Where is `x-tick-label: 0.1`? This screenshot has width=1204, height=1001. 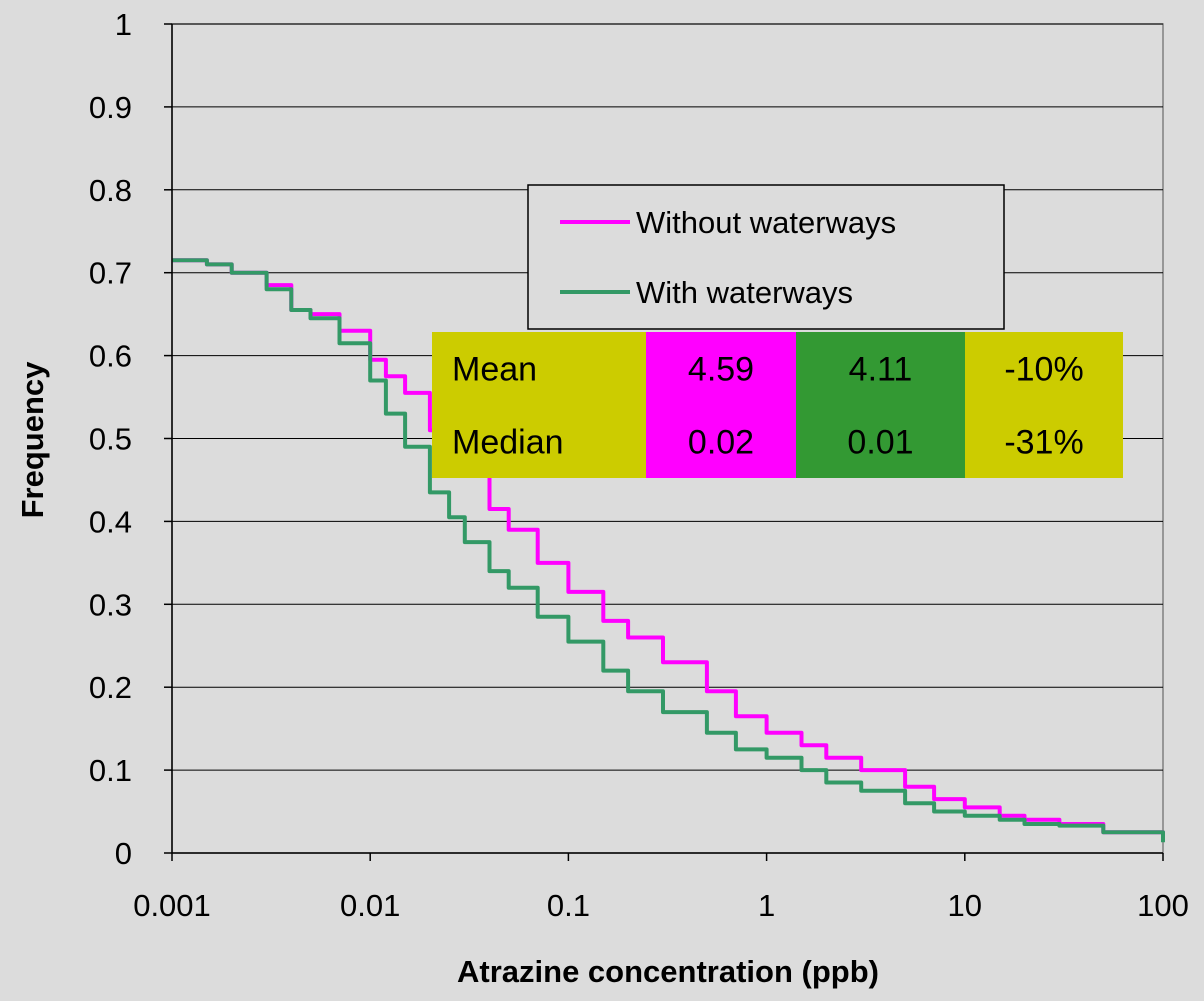
x-tick-label: 0.1 is located at coordinates (568, 905).